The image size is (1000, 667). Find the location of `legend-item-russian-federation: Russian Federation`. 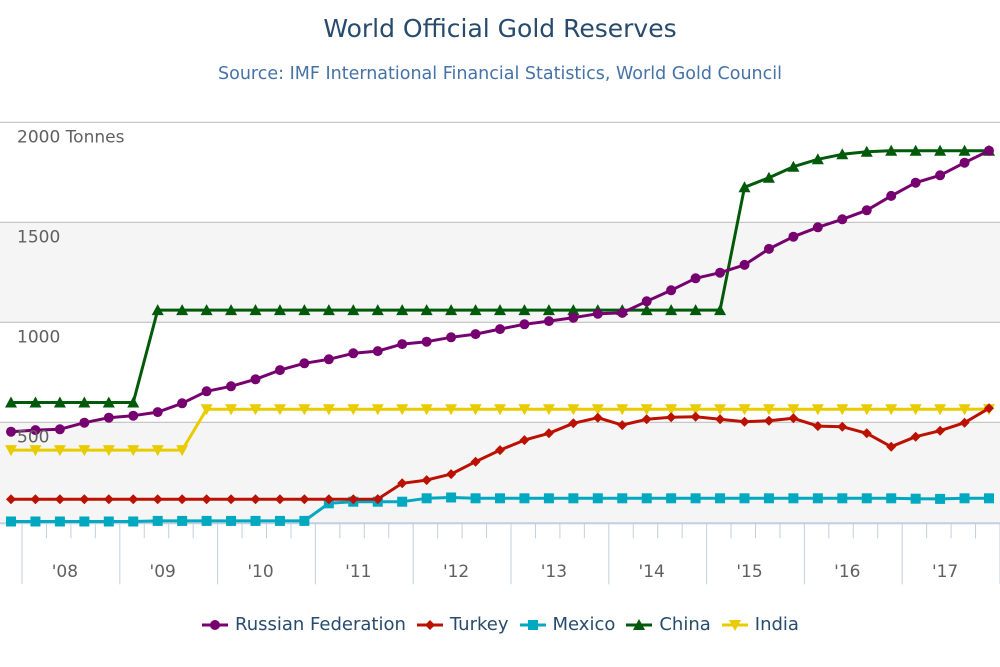

legend-item-russian-federation: Russian Federation is located at coordinates (303, 624).